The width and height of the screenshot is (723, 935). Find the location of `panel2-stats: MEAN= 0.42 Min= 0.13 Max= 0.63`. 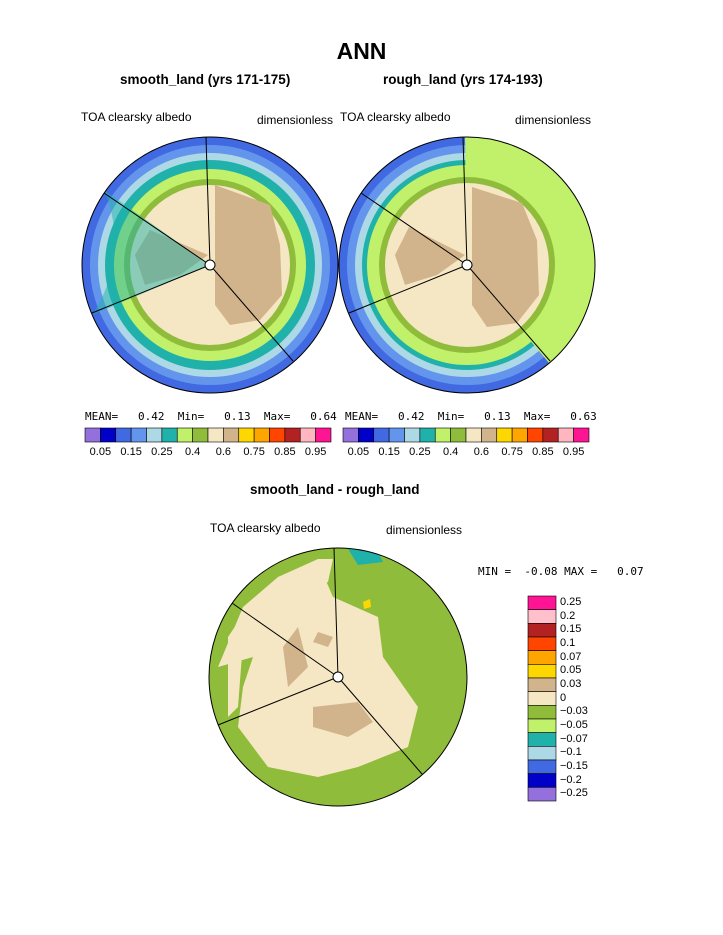

panel2-stats: MEAN= 0.42 Min= 0.13 Max= 0.63 is located at coordinates (471, 416).